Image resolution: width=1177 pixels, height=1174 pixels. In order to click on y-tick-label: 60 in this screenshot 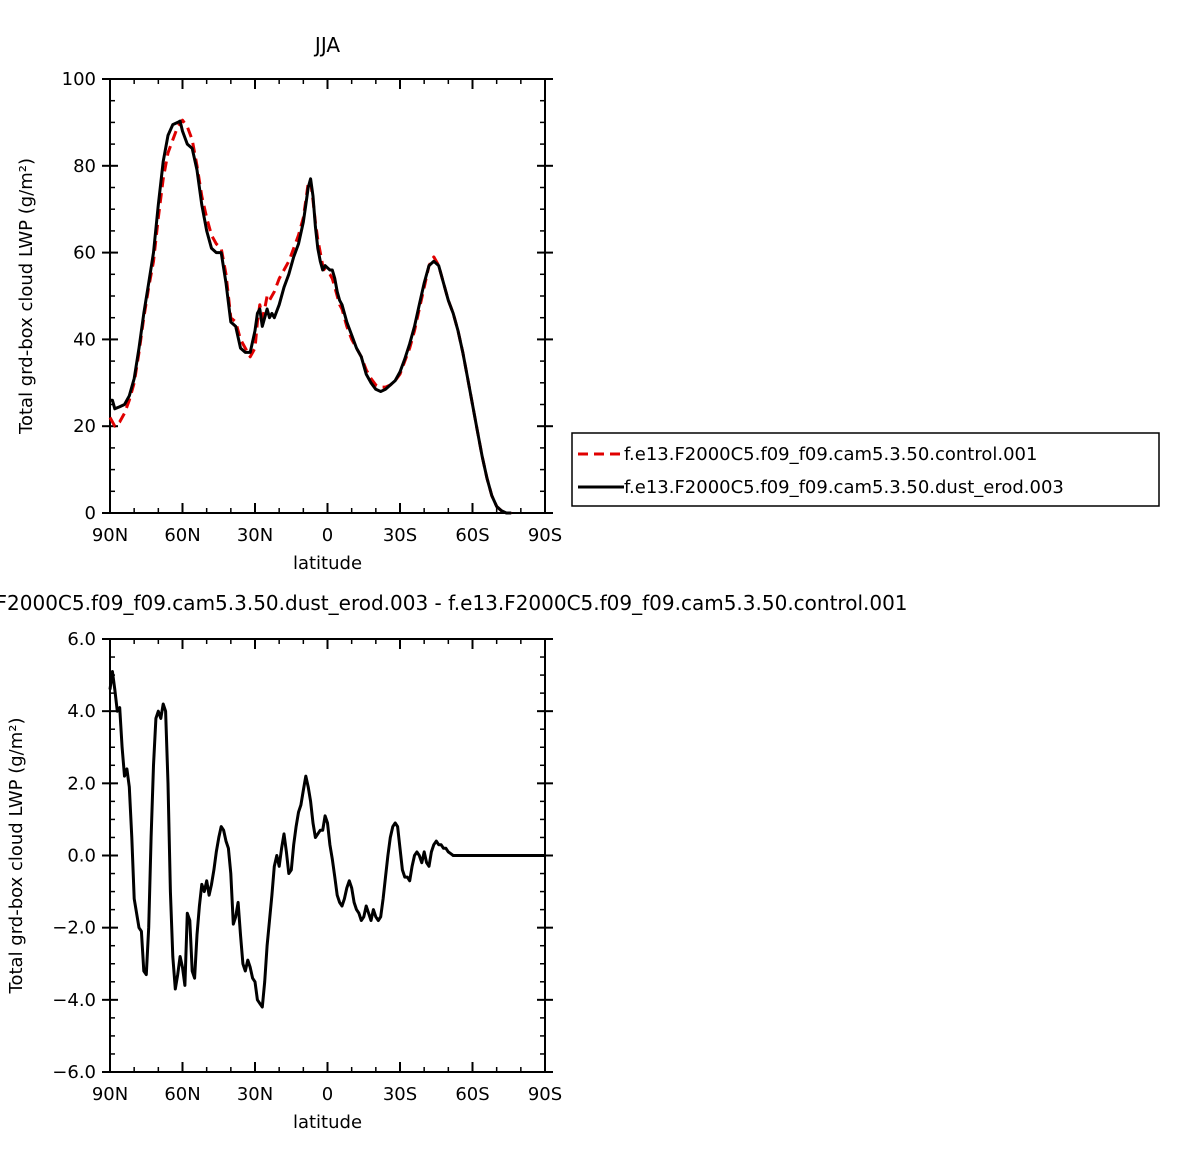, I will do `click(84, 253)`.